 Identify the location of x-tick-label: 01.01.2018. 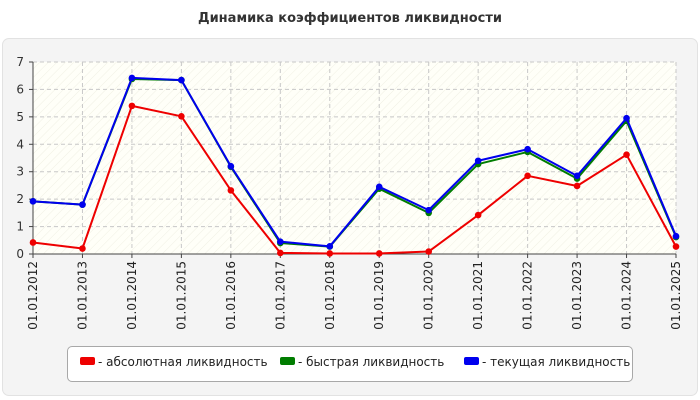
(330, 295).